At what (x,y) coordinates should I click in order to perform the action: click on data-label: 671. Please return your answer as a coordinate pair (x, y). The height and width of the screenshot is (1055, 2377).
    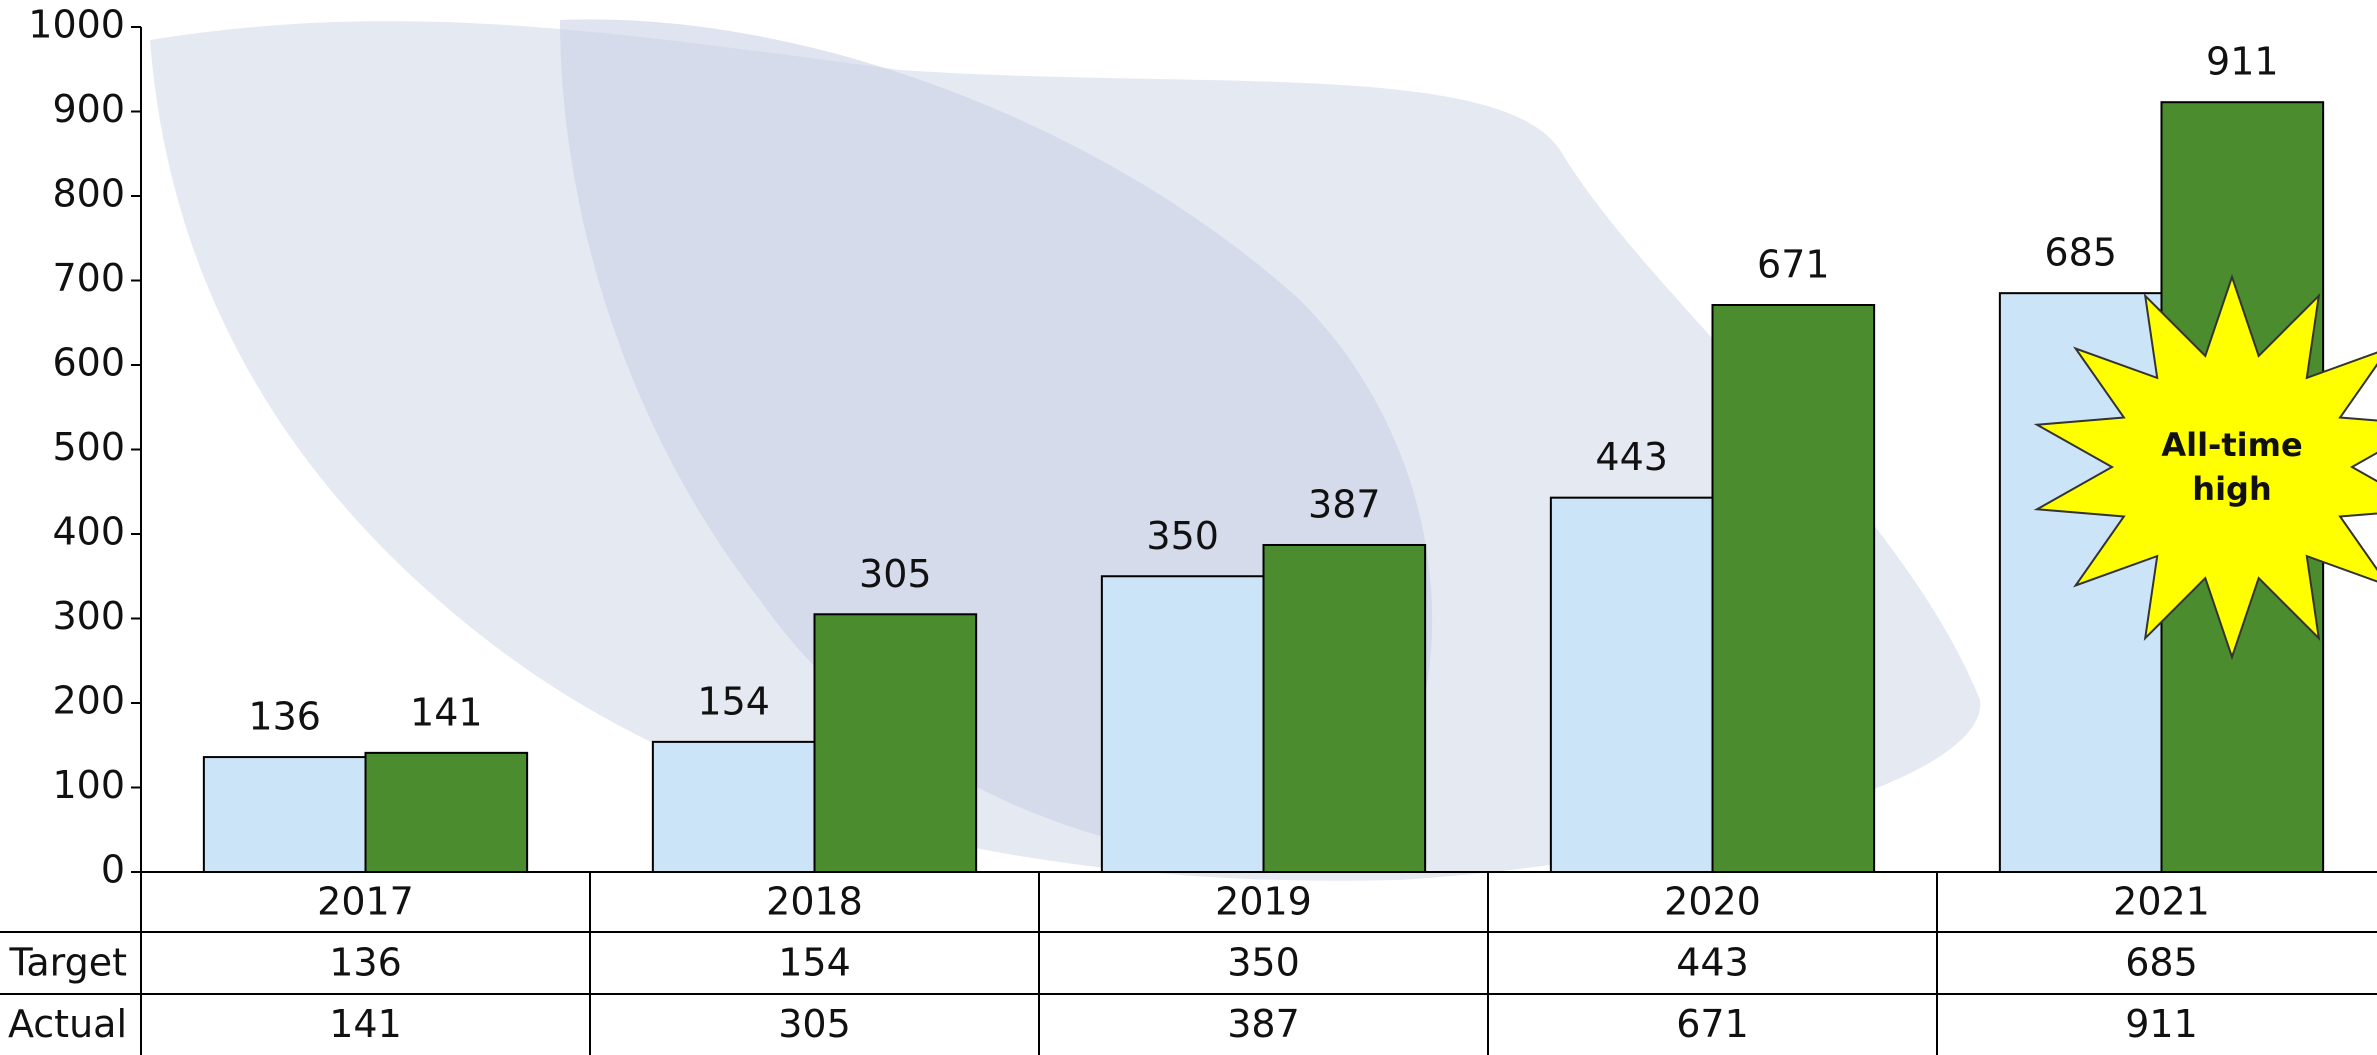
    Looking at the image, I should click on (1793, 265).